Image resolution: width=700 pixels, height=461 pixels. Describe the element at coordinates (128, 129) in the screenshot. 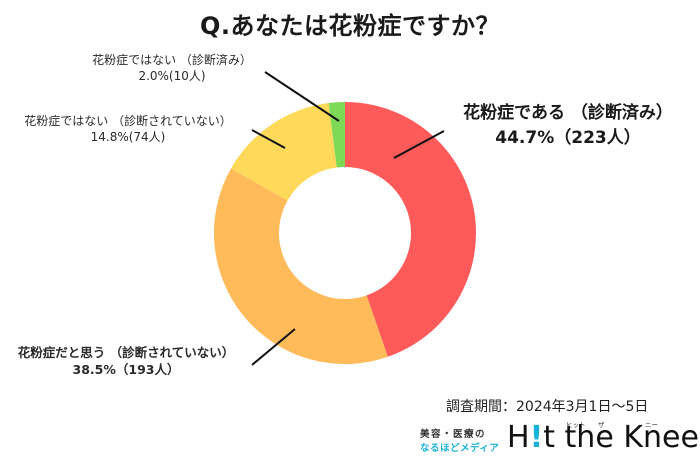

I see `label-yellow: 花粉症ではない （診断されていない） 14.8%(74人)` at that location.